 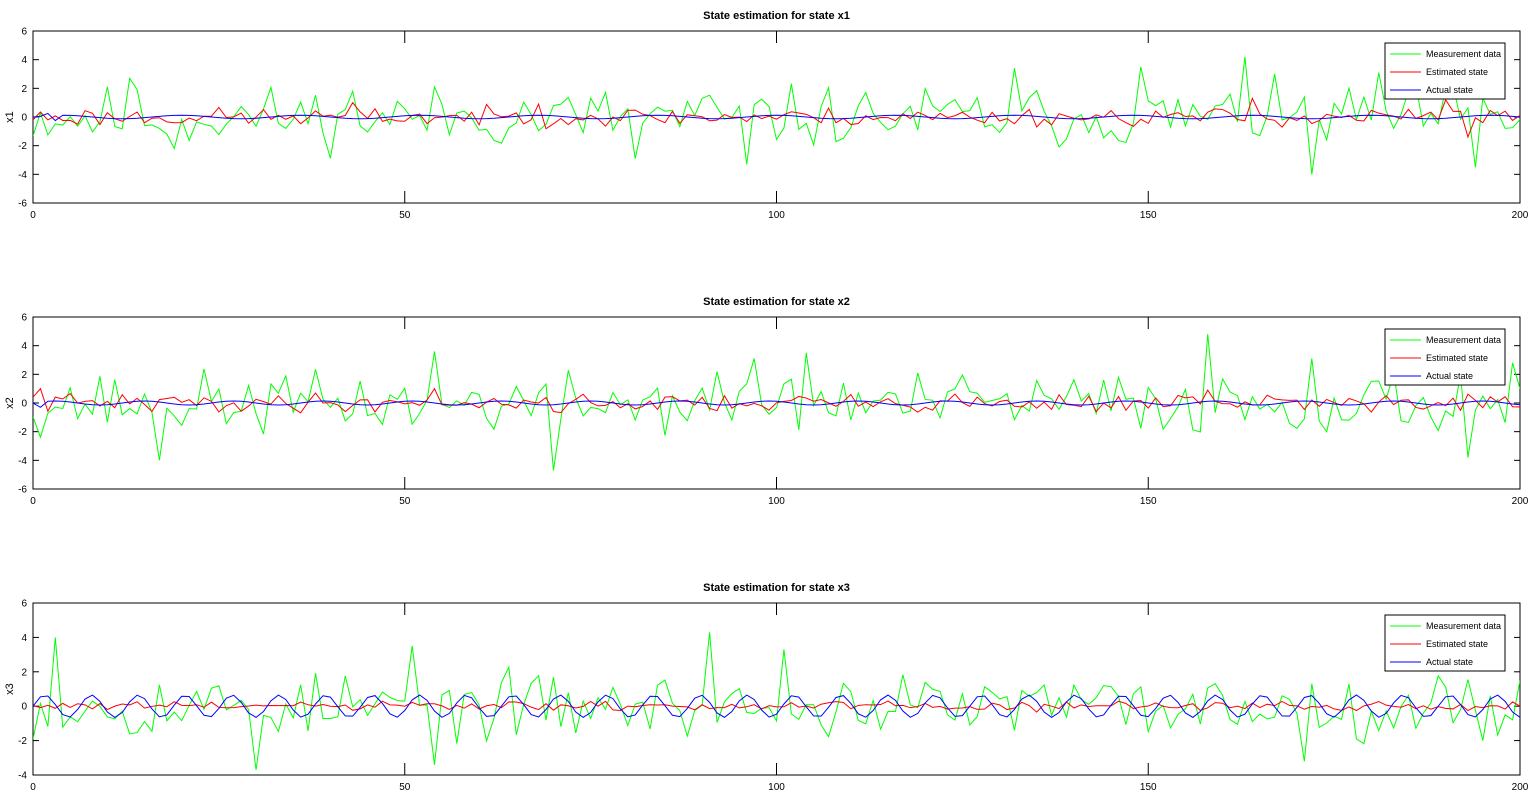 I want to click on chart-title: State estimation for state x3, so click(x=776, y=588).